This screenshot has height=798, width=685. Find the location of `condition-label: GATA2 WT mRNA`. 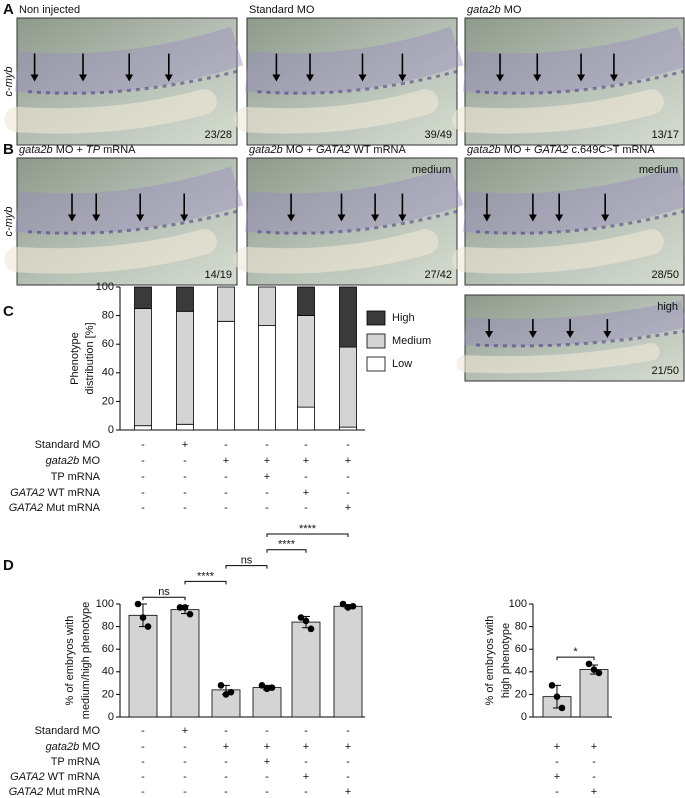

condition-label: GATA2 WT mRNA is located at coordinates (55, 493).